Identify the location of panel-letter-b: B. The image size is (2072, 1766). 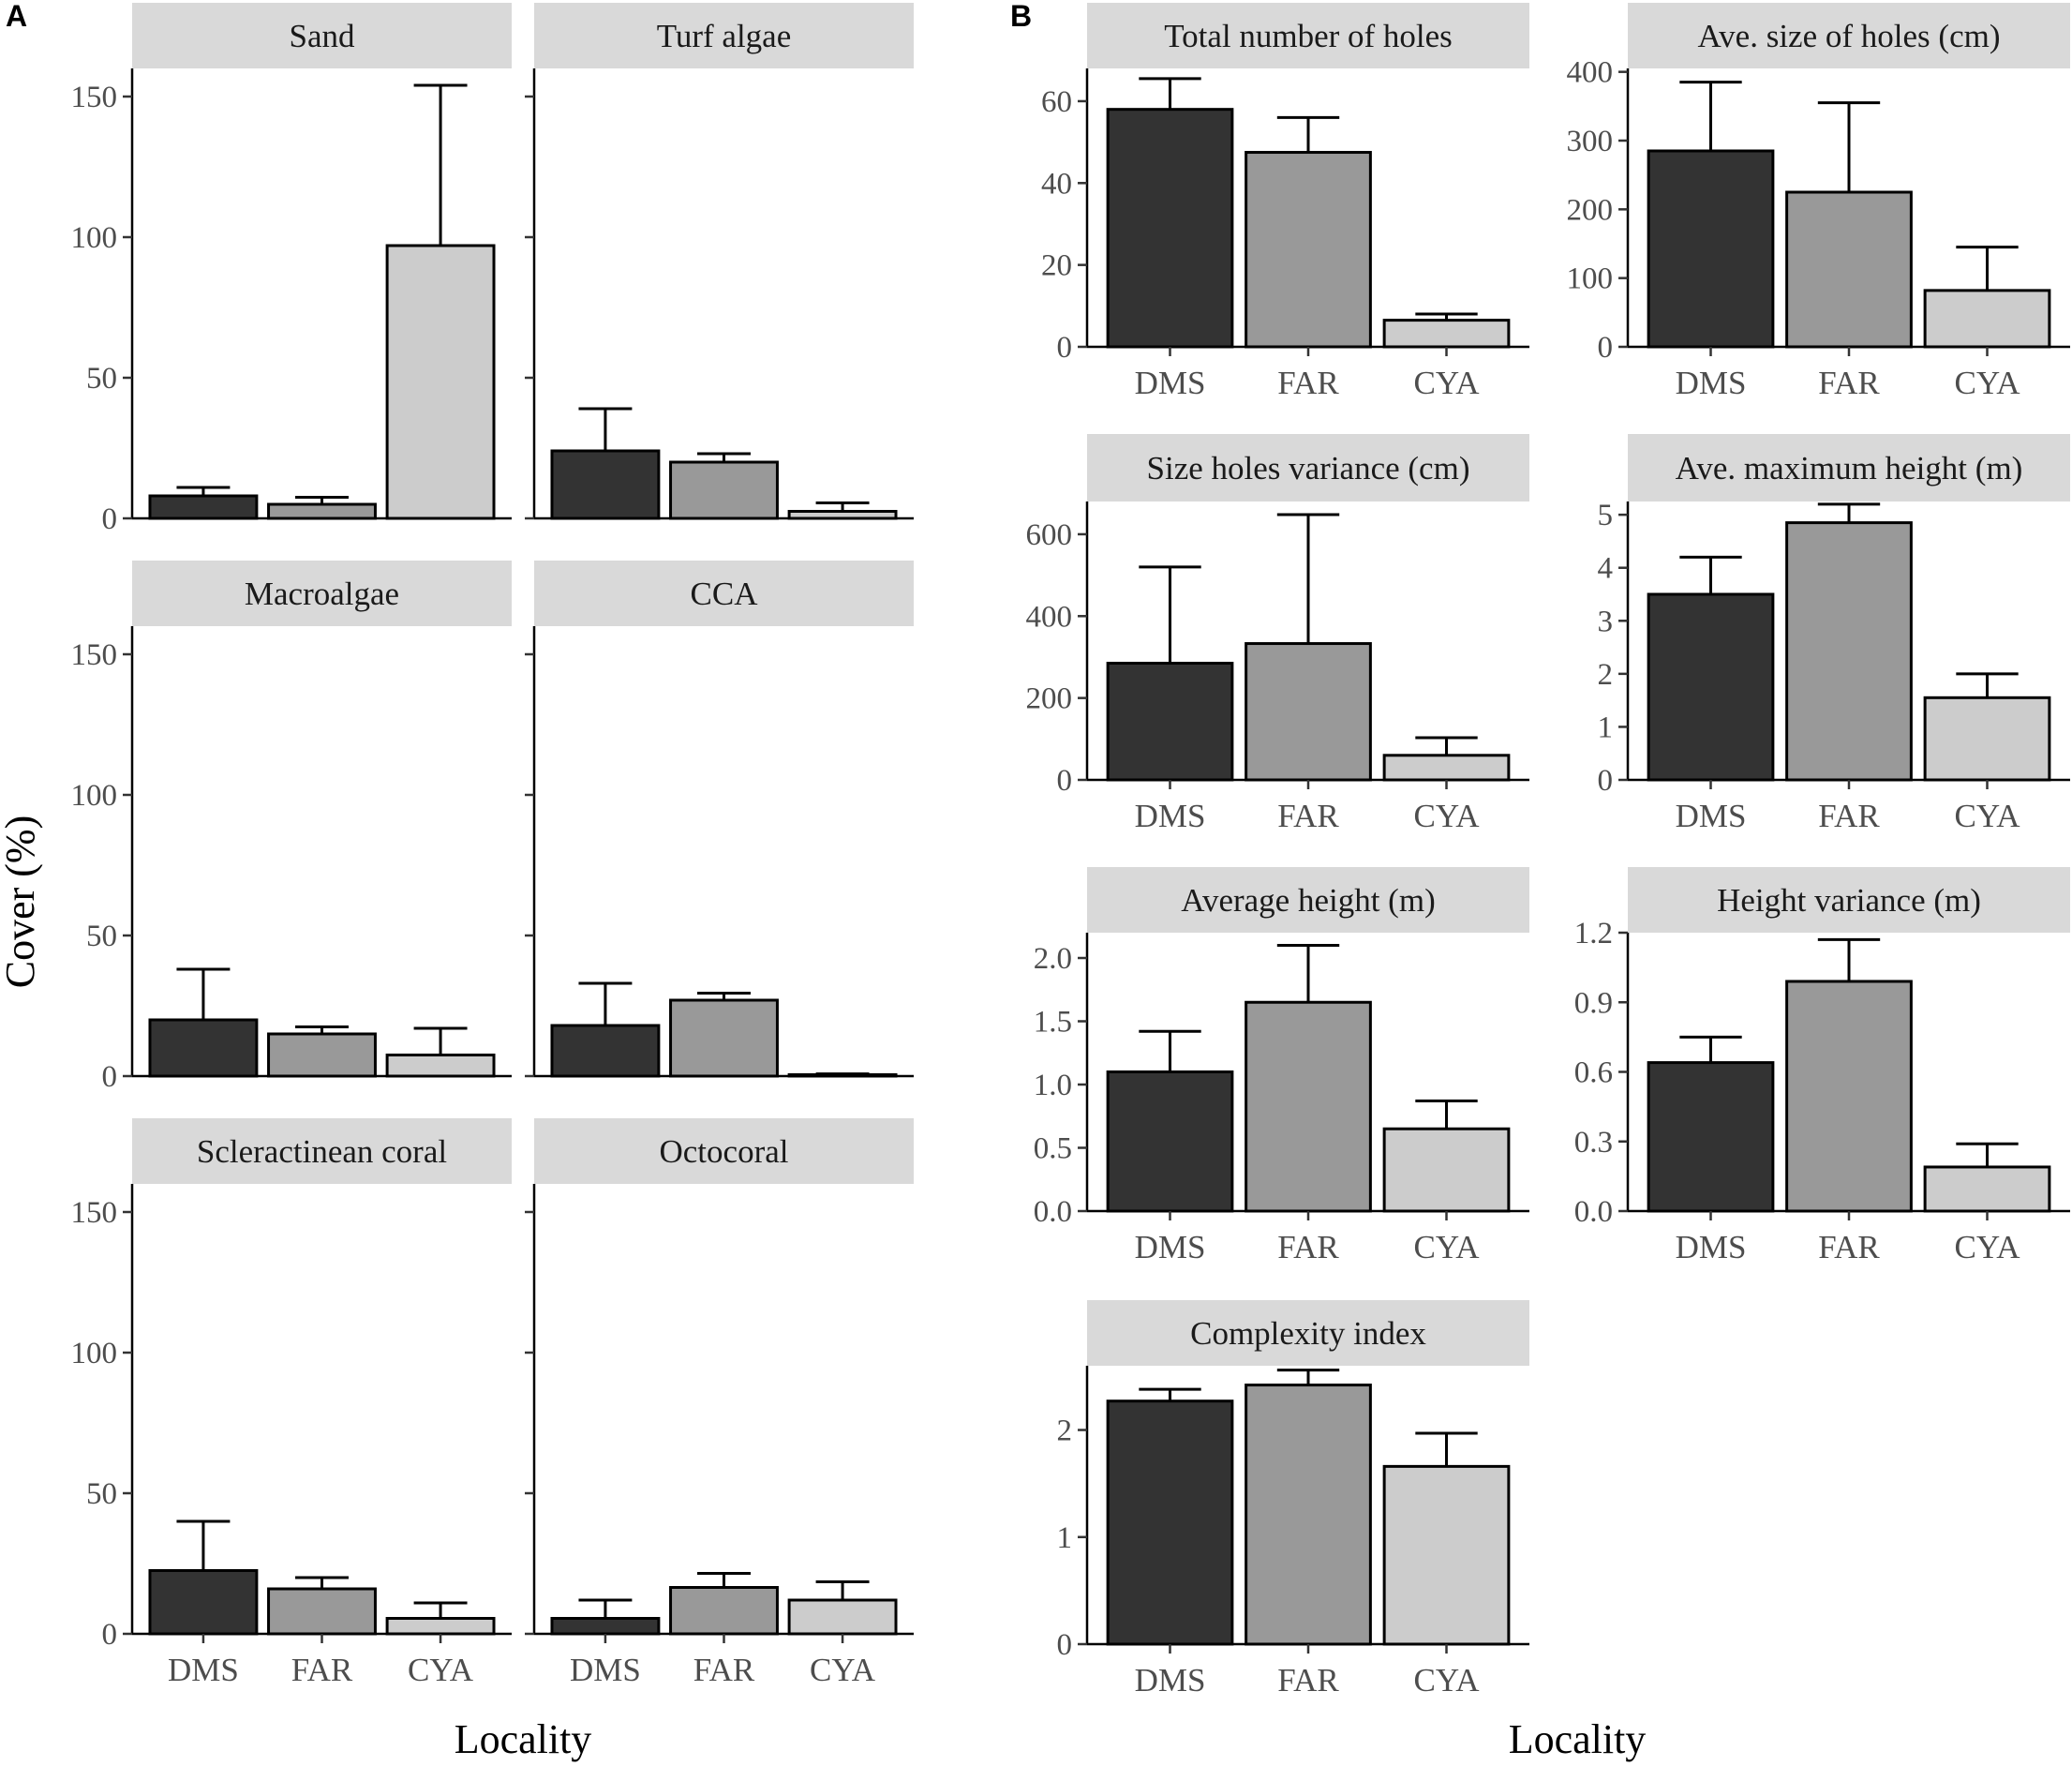
(1021, 16).